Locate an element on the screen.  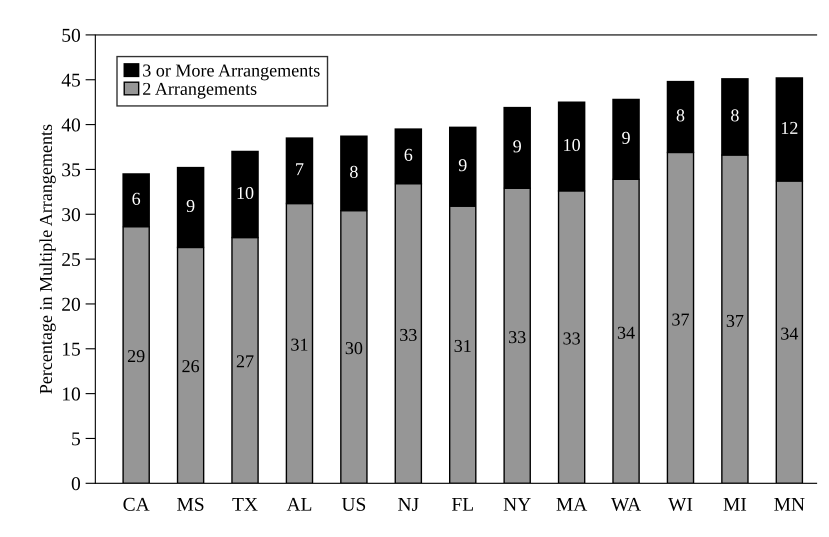
y-tick-label: 20 is located at coordinates (71, 304).